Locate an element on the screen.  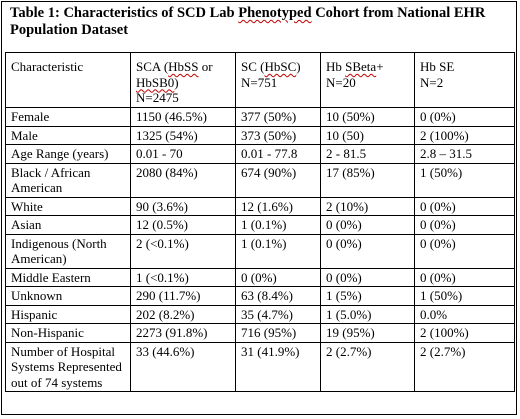
cell-se: 2.8 – 31.5 is located at coordinates (464, 154).